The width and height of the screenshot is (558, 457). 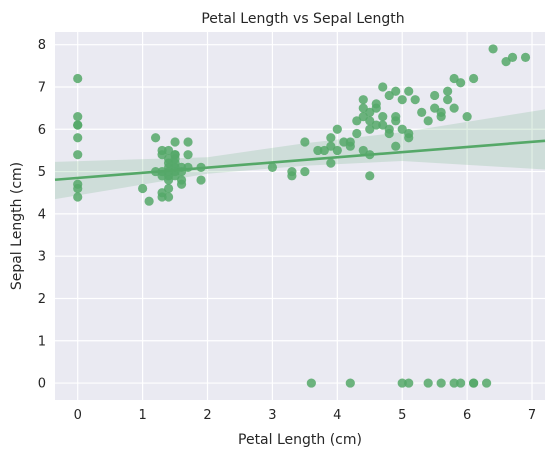 I want to click on x-tick-label: 3, so click(x=272, y=415).